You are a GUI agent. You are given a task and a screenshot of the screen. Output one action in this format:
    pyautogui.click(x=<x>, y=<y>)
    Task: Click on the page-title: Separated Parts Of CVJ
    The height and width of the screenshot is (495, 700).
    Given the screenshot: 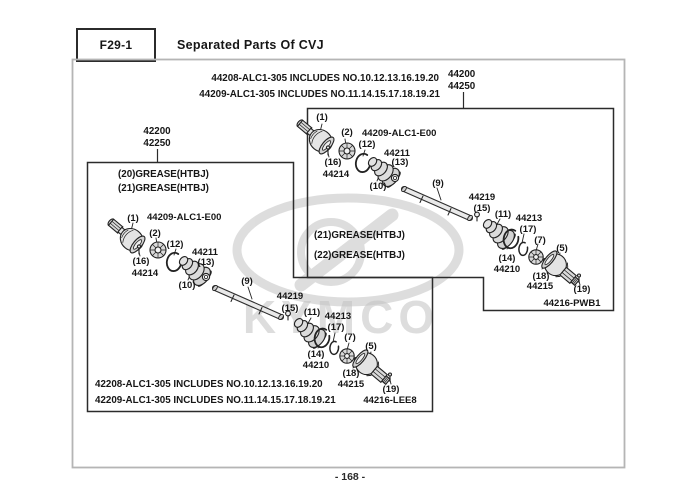 What is the action you would take?
    pyautogui.click(x=250, y=45)
    